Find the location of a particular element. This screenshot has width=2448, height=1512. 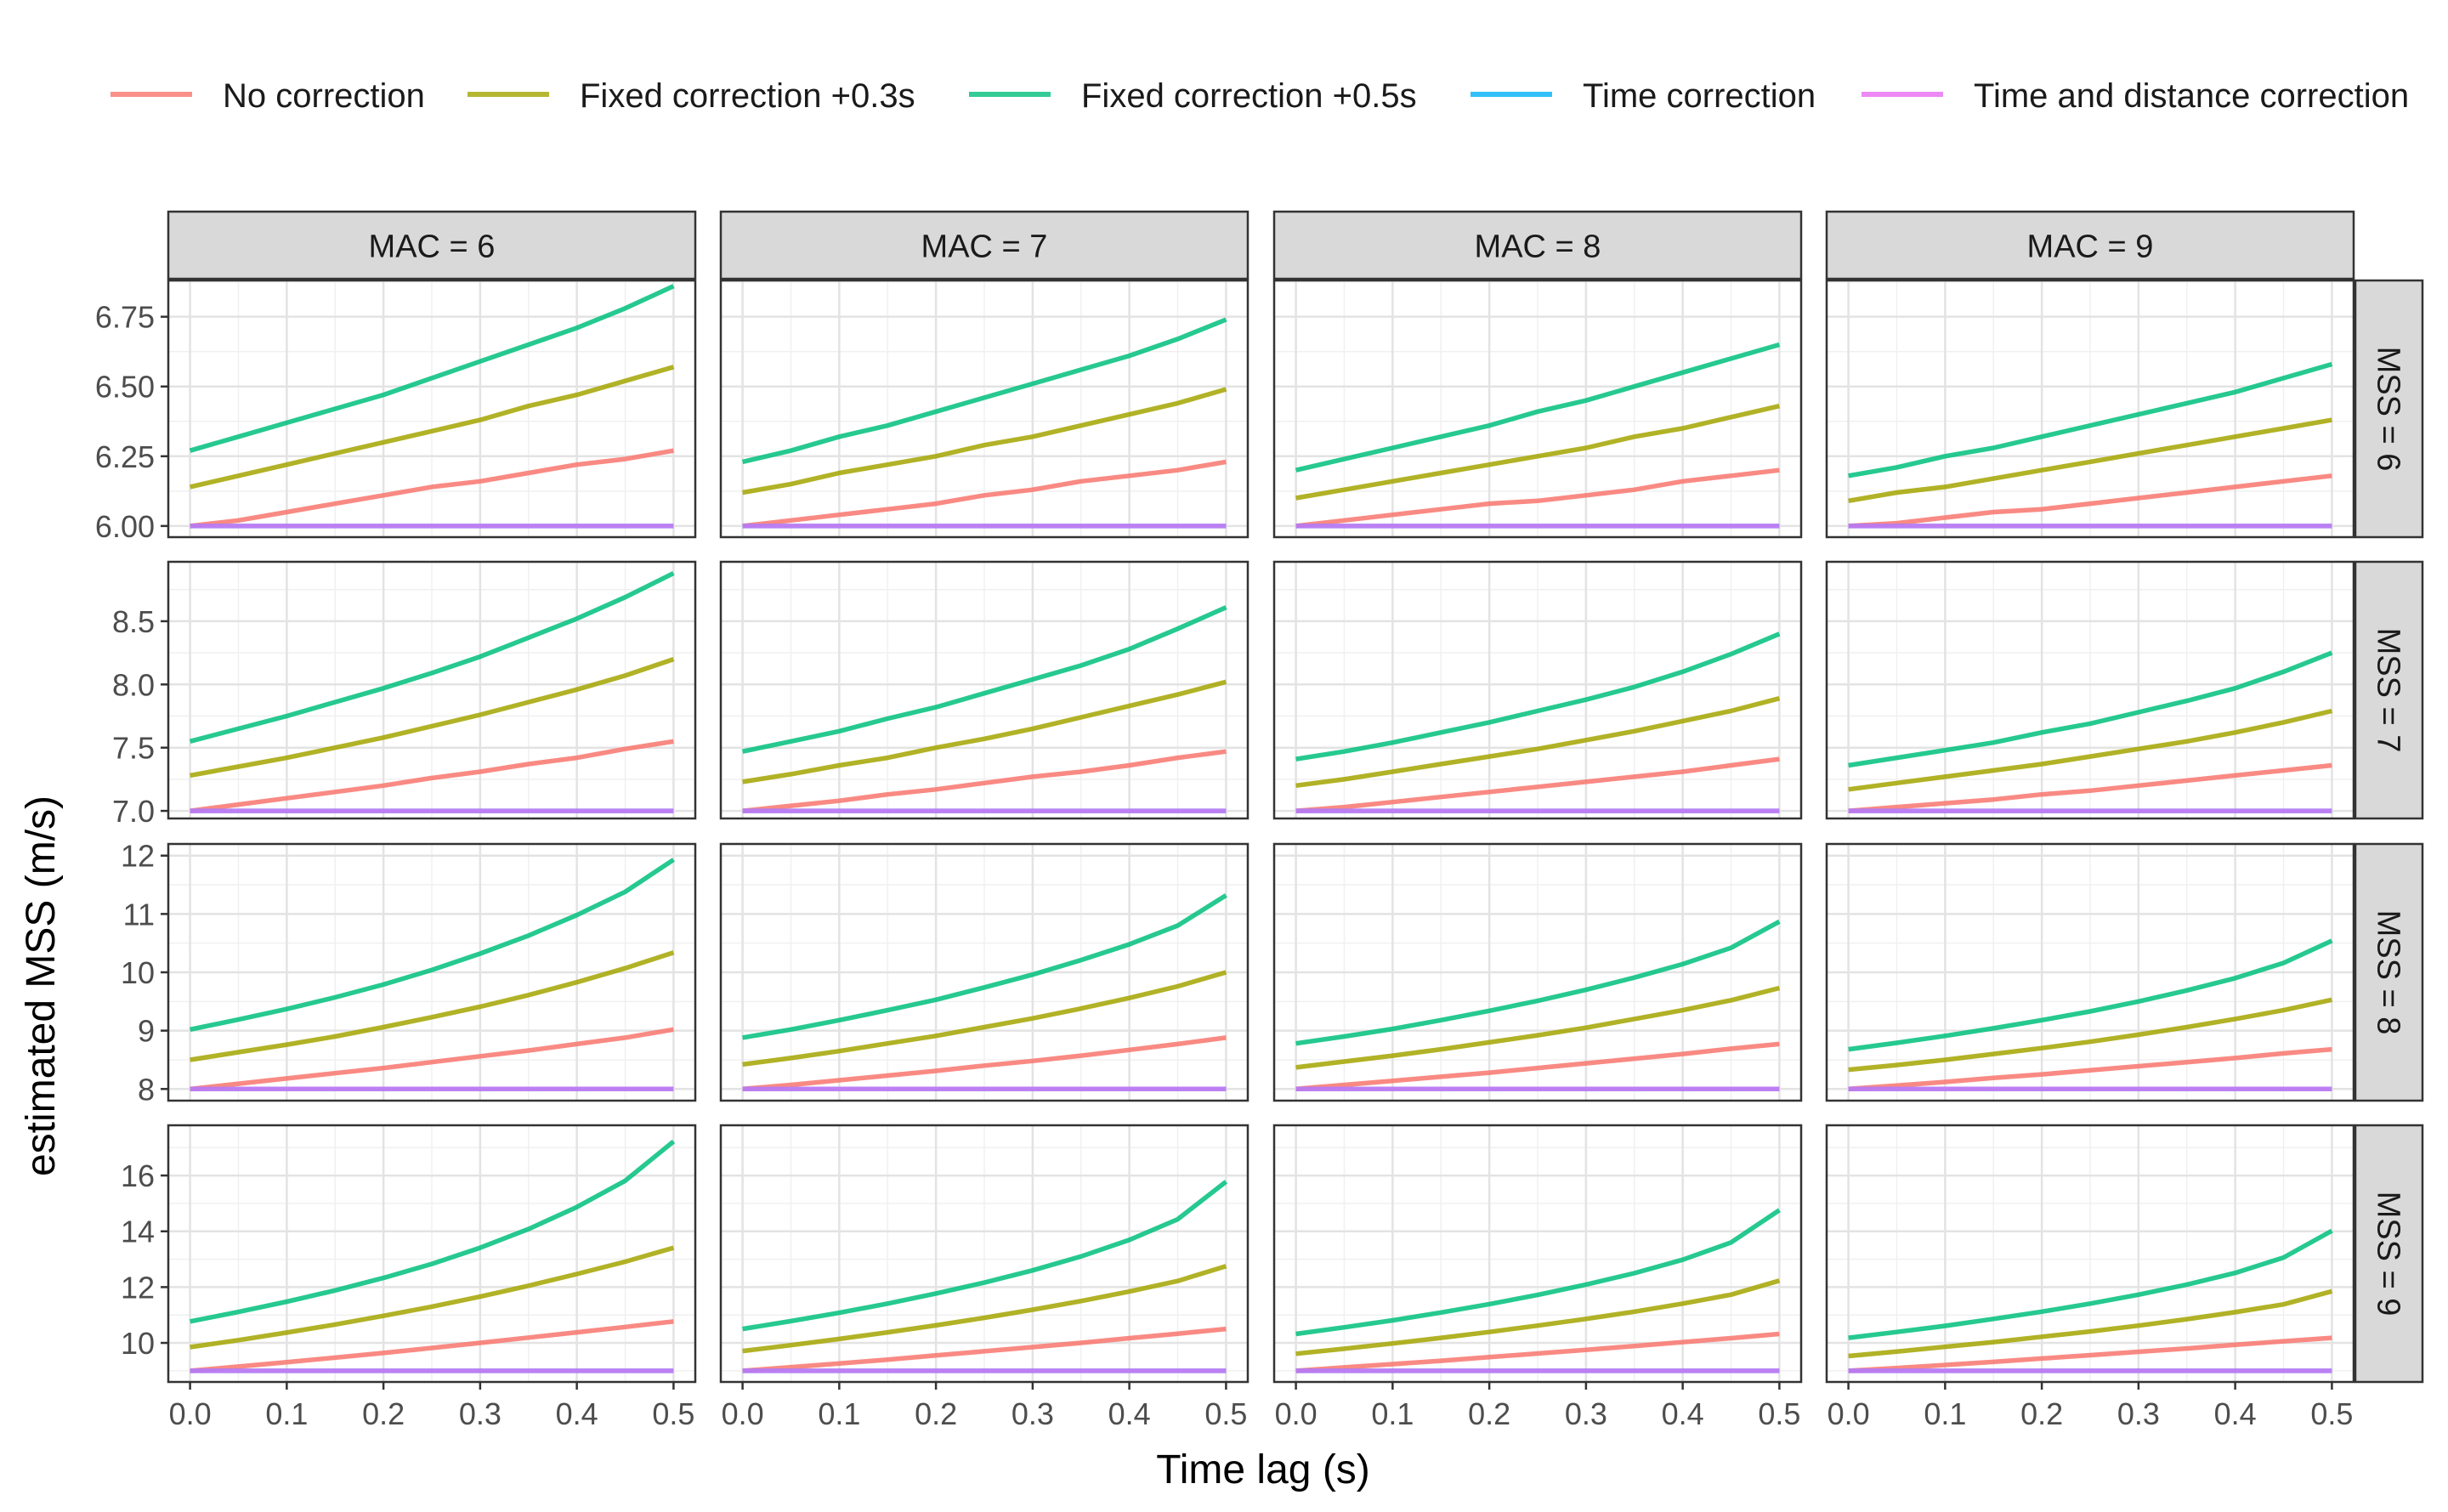

column-strip: MAC = 8 is located at coordinates (1537, 245).